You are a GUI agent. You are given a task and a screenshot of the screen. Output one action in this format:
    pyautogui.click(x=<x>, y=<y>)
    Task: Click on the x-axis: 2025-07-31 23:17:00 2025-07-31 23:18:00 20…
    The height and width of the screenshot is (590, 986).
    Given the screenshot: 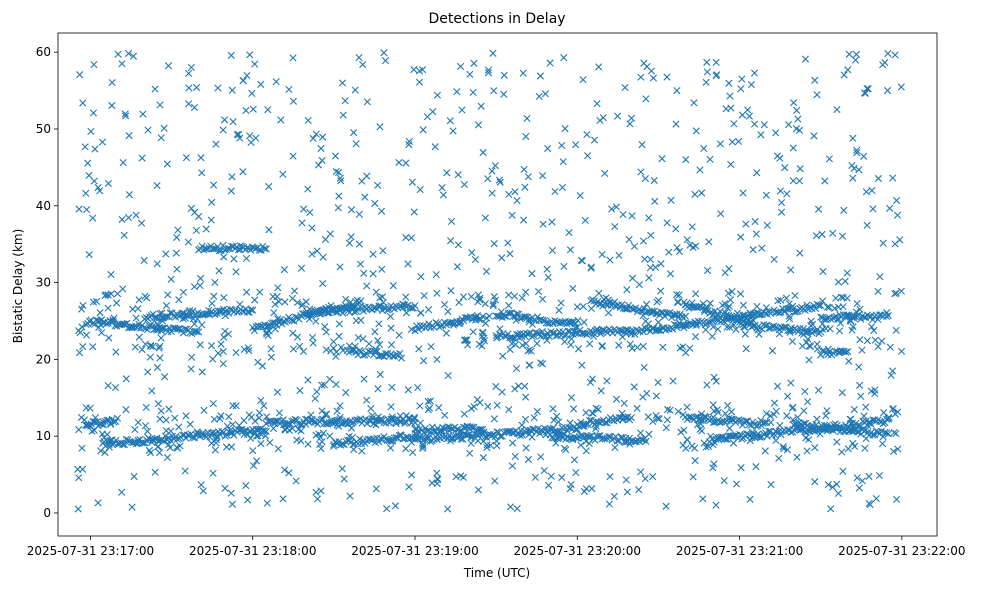 What is the action you would take?
    pyautogui.click(x=496, y=547)
    